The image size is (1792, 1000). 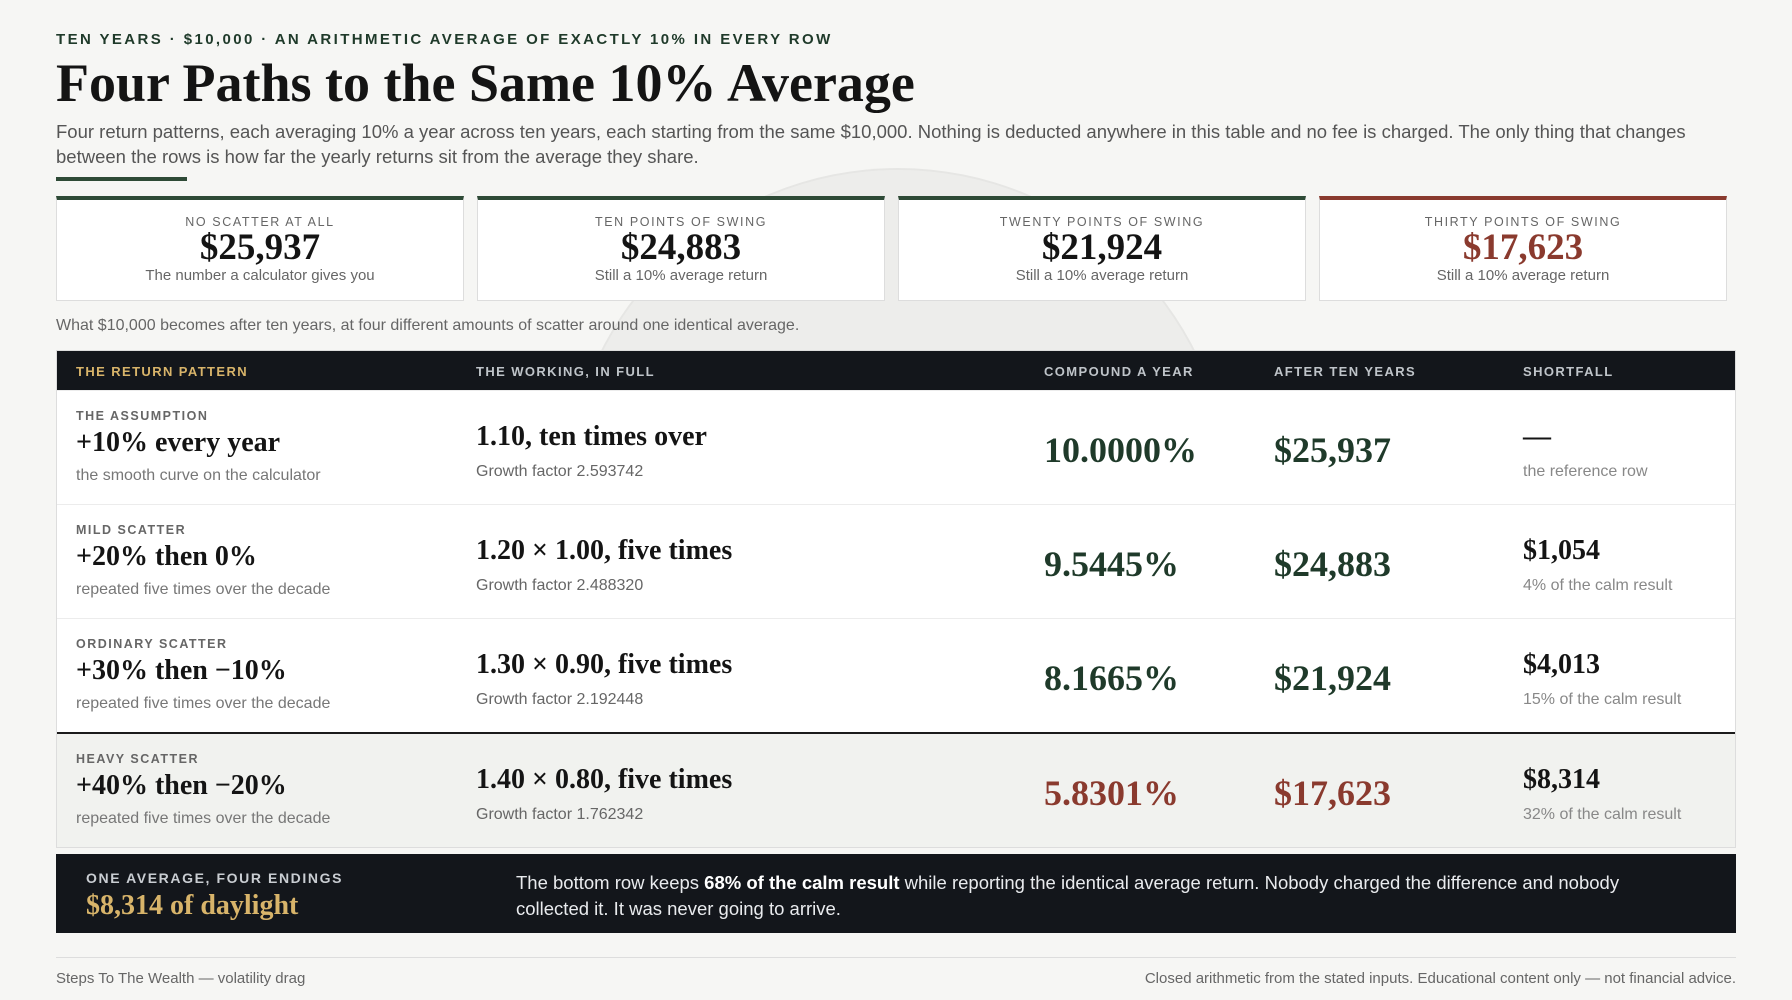 I want to click on column-header: AFTER TEN YEARS, so click(x=1345, y=371).